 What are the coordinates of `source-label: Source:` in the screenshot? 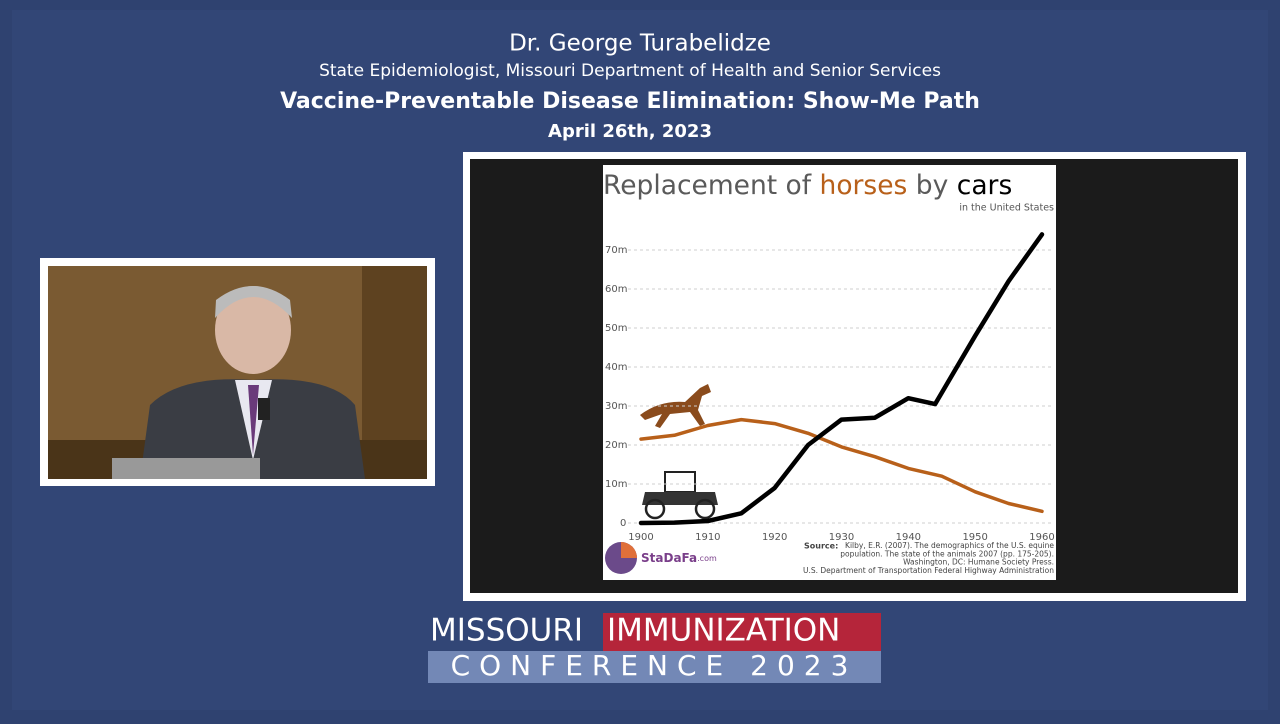 It's located at (821, 546).